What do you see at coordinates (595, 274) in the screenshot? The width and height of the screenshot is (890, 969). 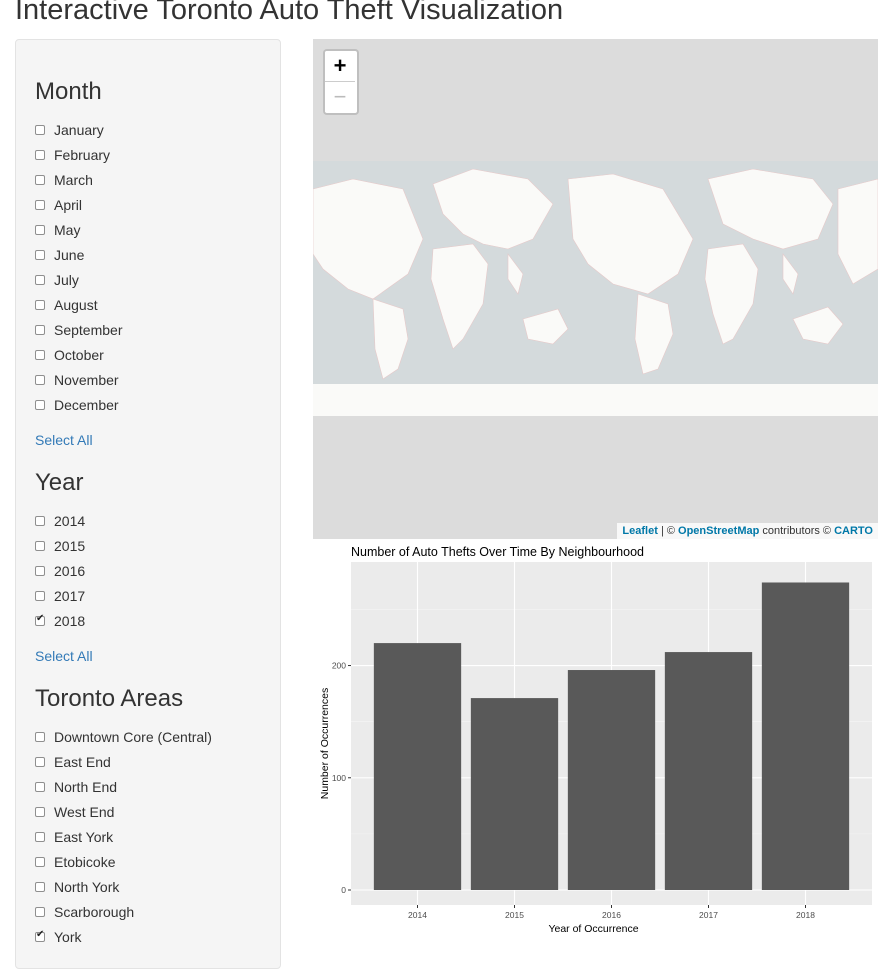 I see `world-land-tiles` at bounding box center [595, 274].